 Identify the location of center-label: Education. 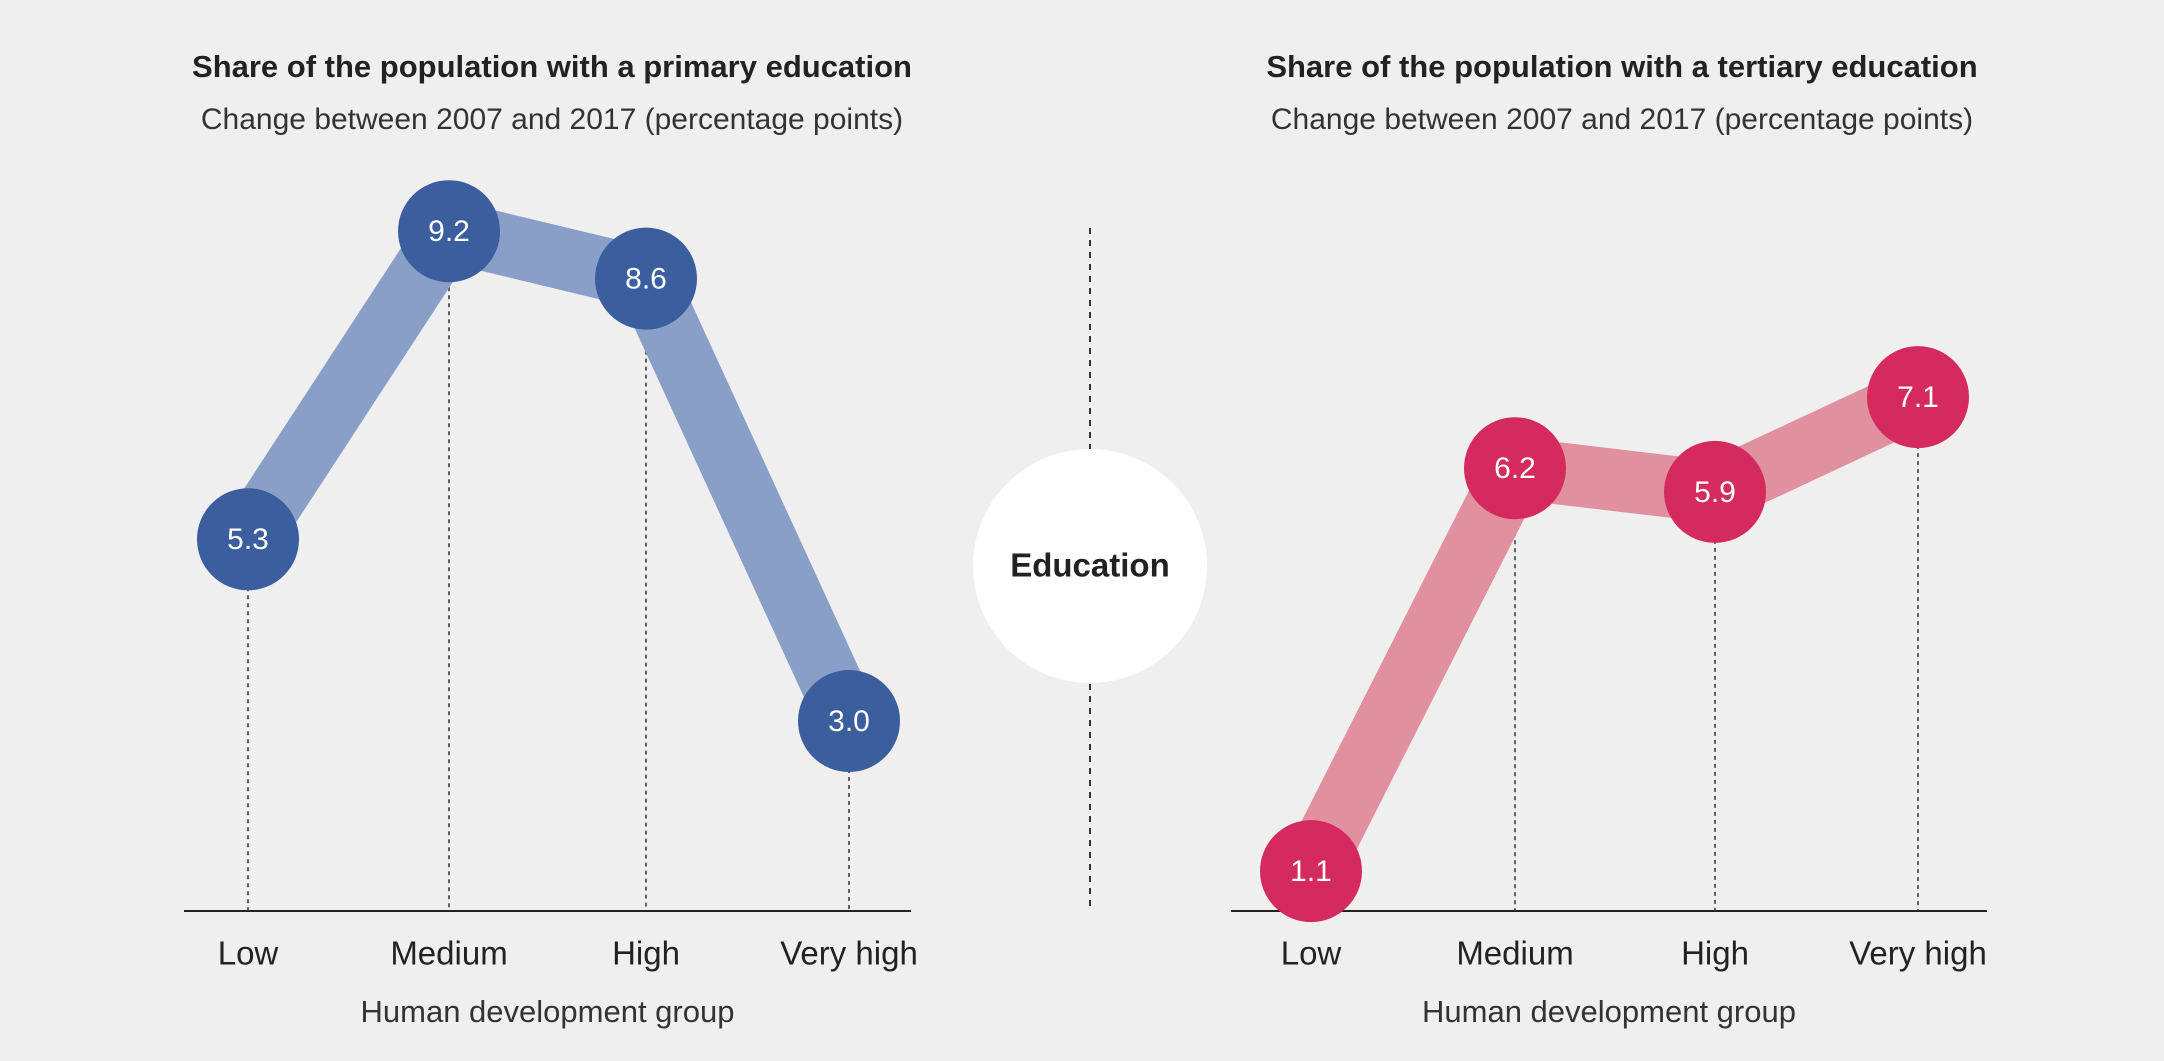
(1090, 565).